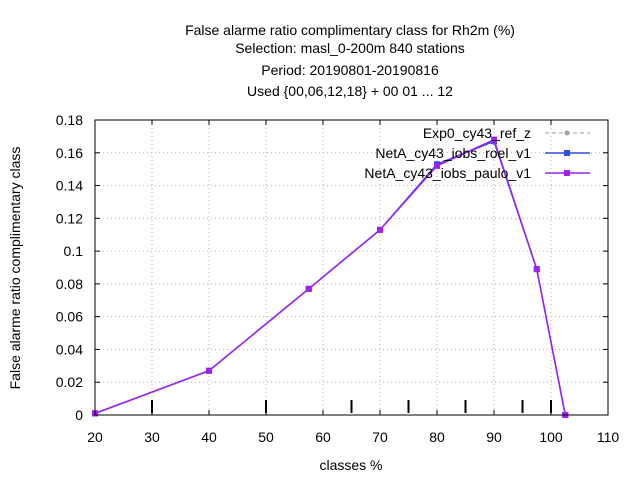 This screenshot has height=480, width=640. What do you see at coordinates (453, 153) in the screenshot?
I see `legend-label: NetA_cy43_iobs_roel_v1` at bounding box center [453, 153].